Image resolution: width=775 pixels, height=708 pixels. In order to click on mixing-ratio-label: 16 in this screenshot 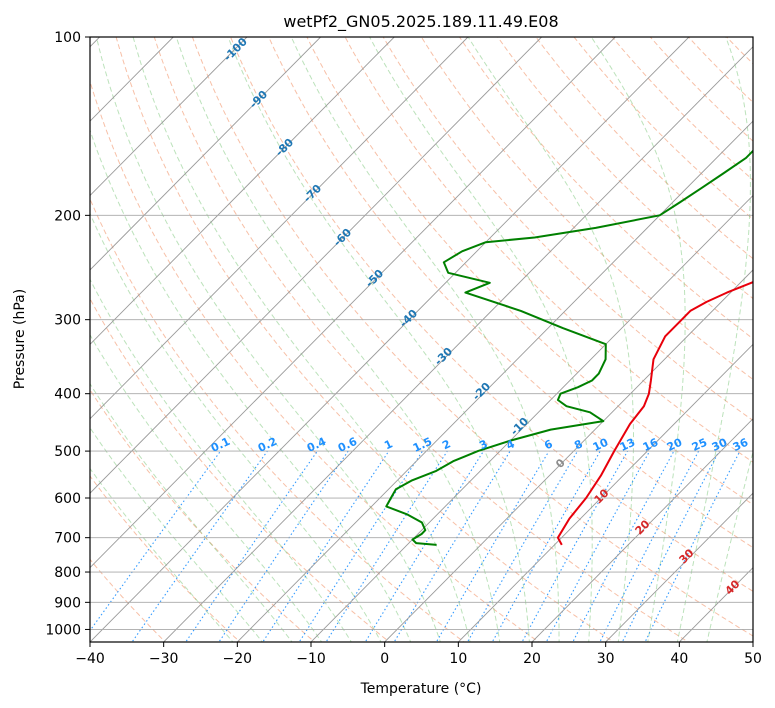, I will do `click(651, 445)`.